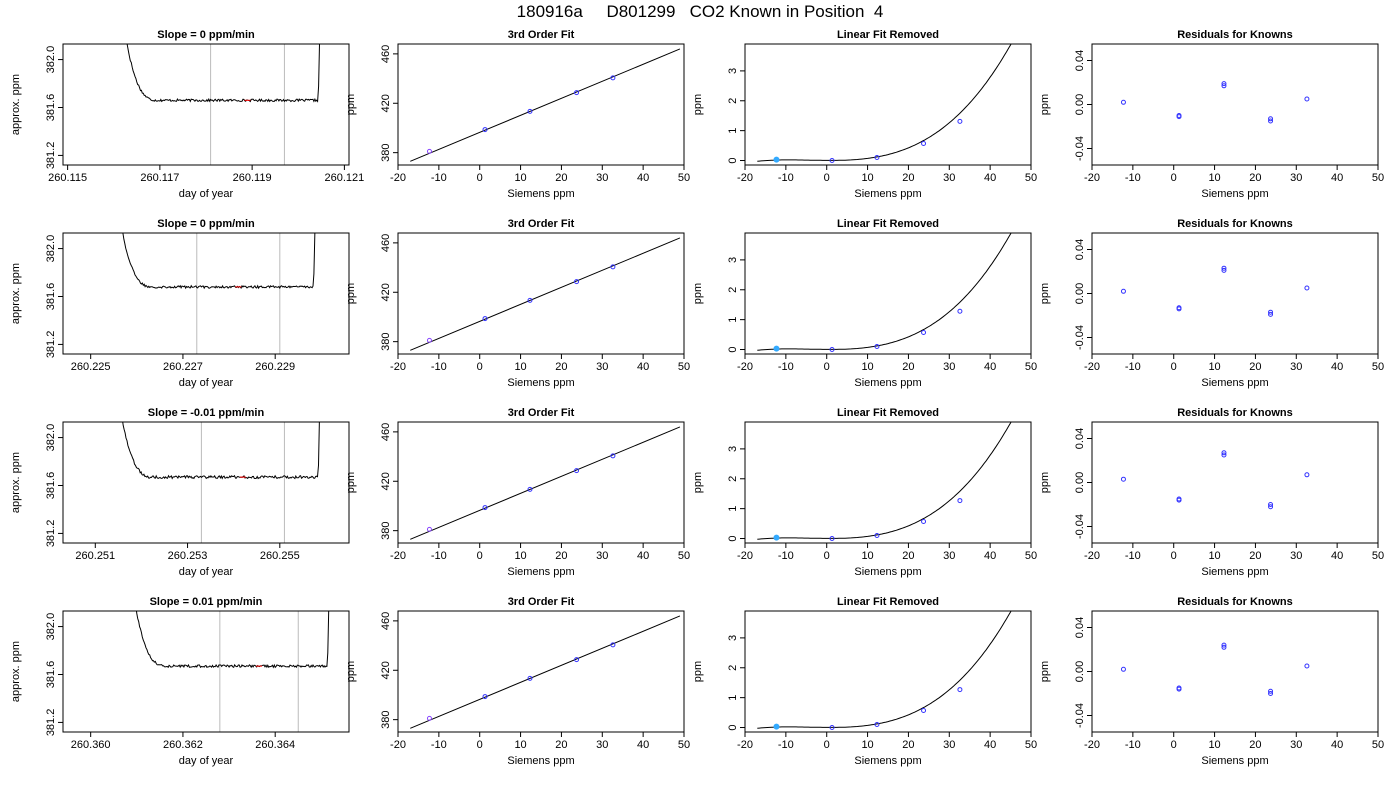 This screenshot has width=1400, height=800. What do you see at coordinates (733, 260) in the screenshot?
I see `y-tick-label: 3` at bounding box center [733, 260].